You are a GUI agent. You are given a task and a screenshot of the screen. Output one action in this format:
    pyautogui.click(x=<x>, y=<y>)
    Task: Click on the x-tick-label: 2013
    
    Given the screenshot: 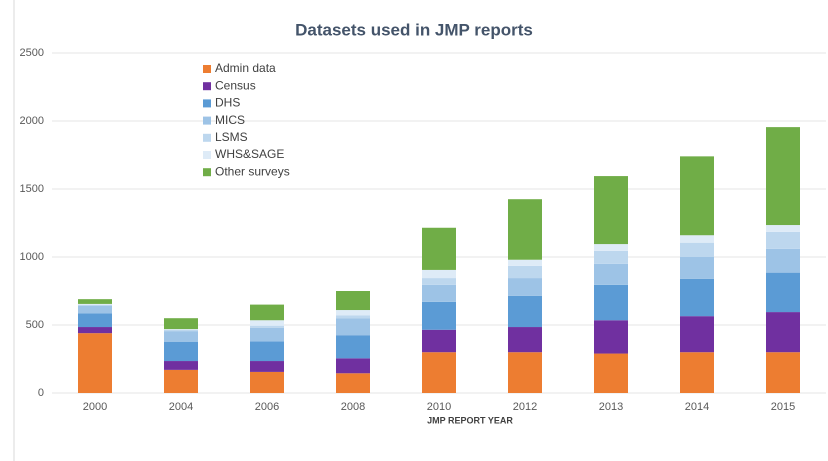 What is the action you would take?
    pyautogui.click(x=611, y=407)
    